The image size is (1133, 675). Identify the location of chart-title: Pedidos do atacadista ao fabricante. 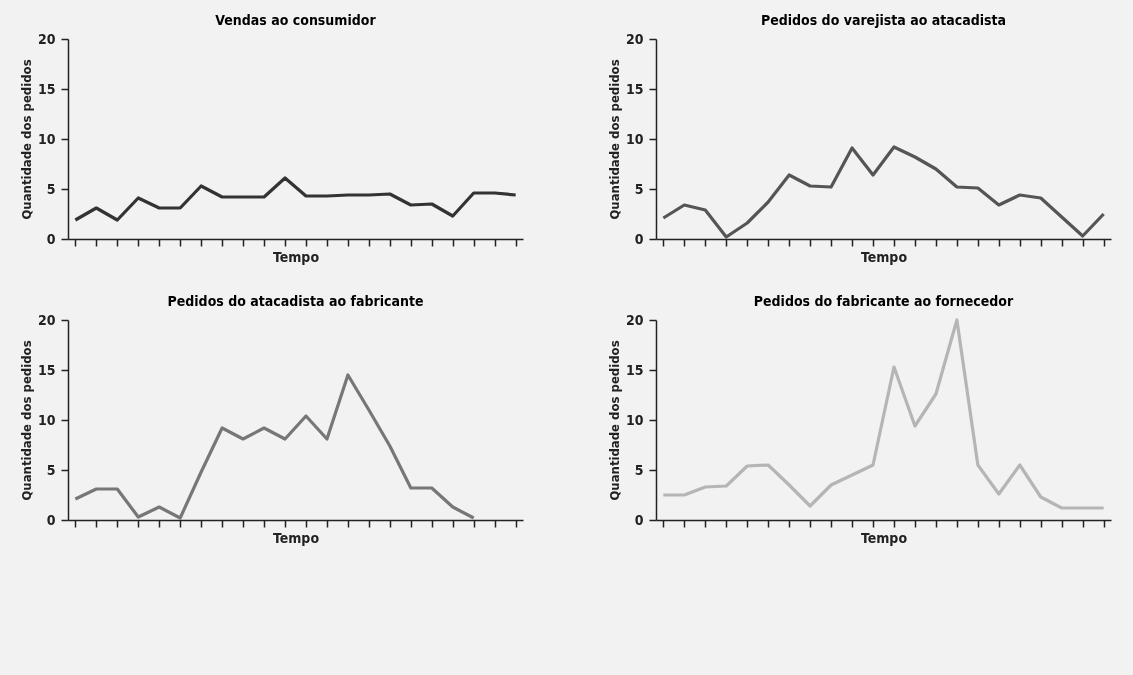
(295, 301).